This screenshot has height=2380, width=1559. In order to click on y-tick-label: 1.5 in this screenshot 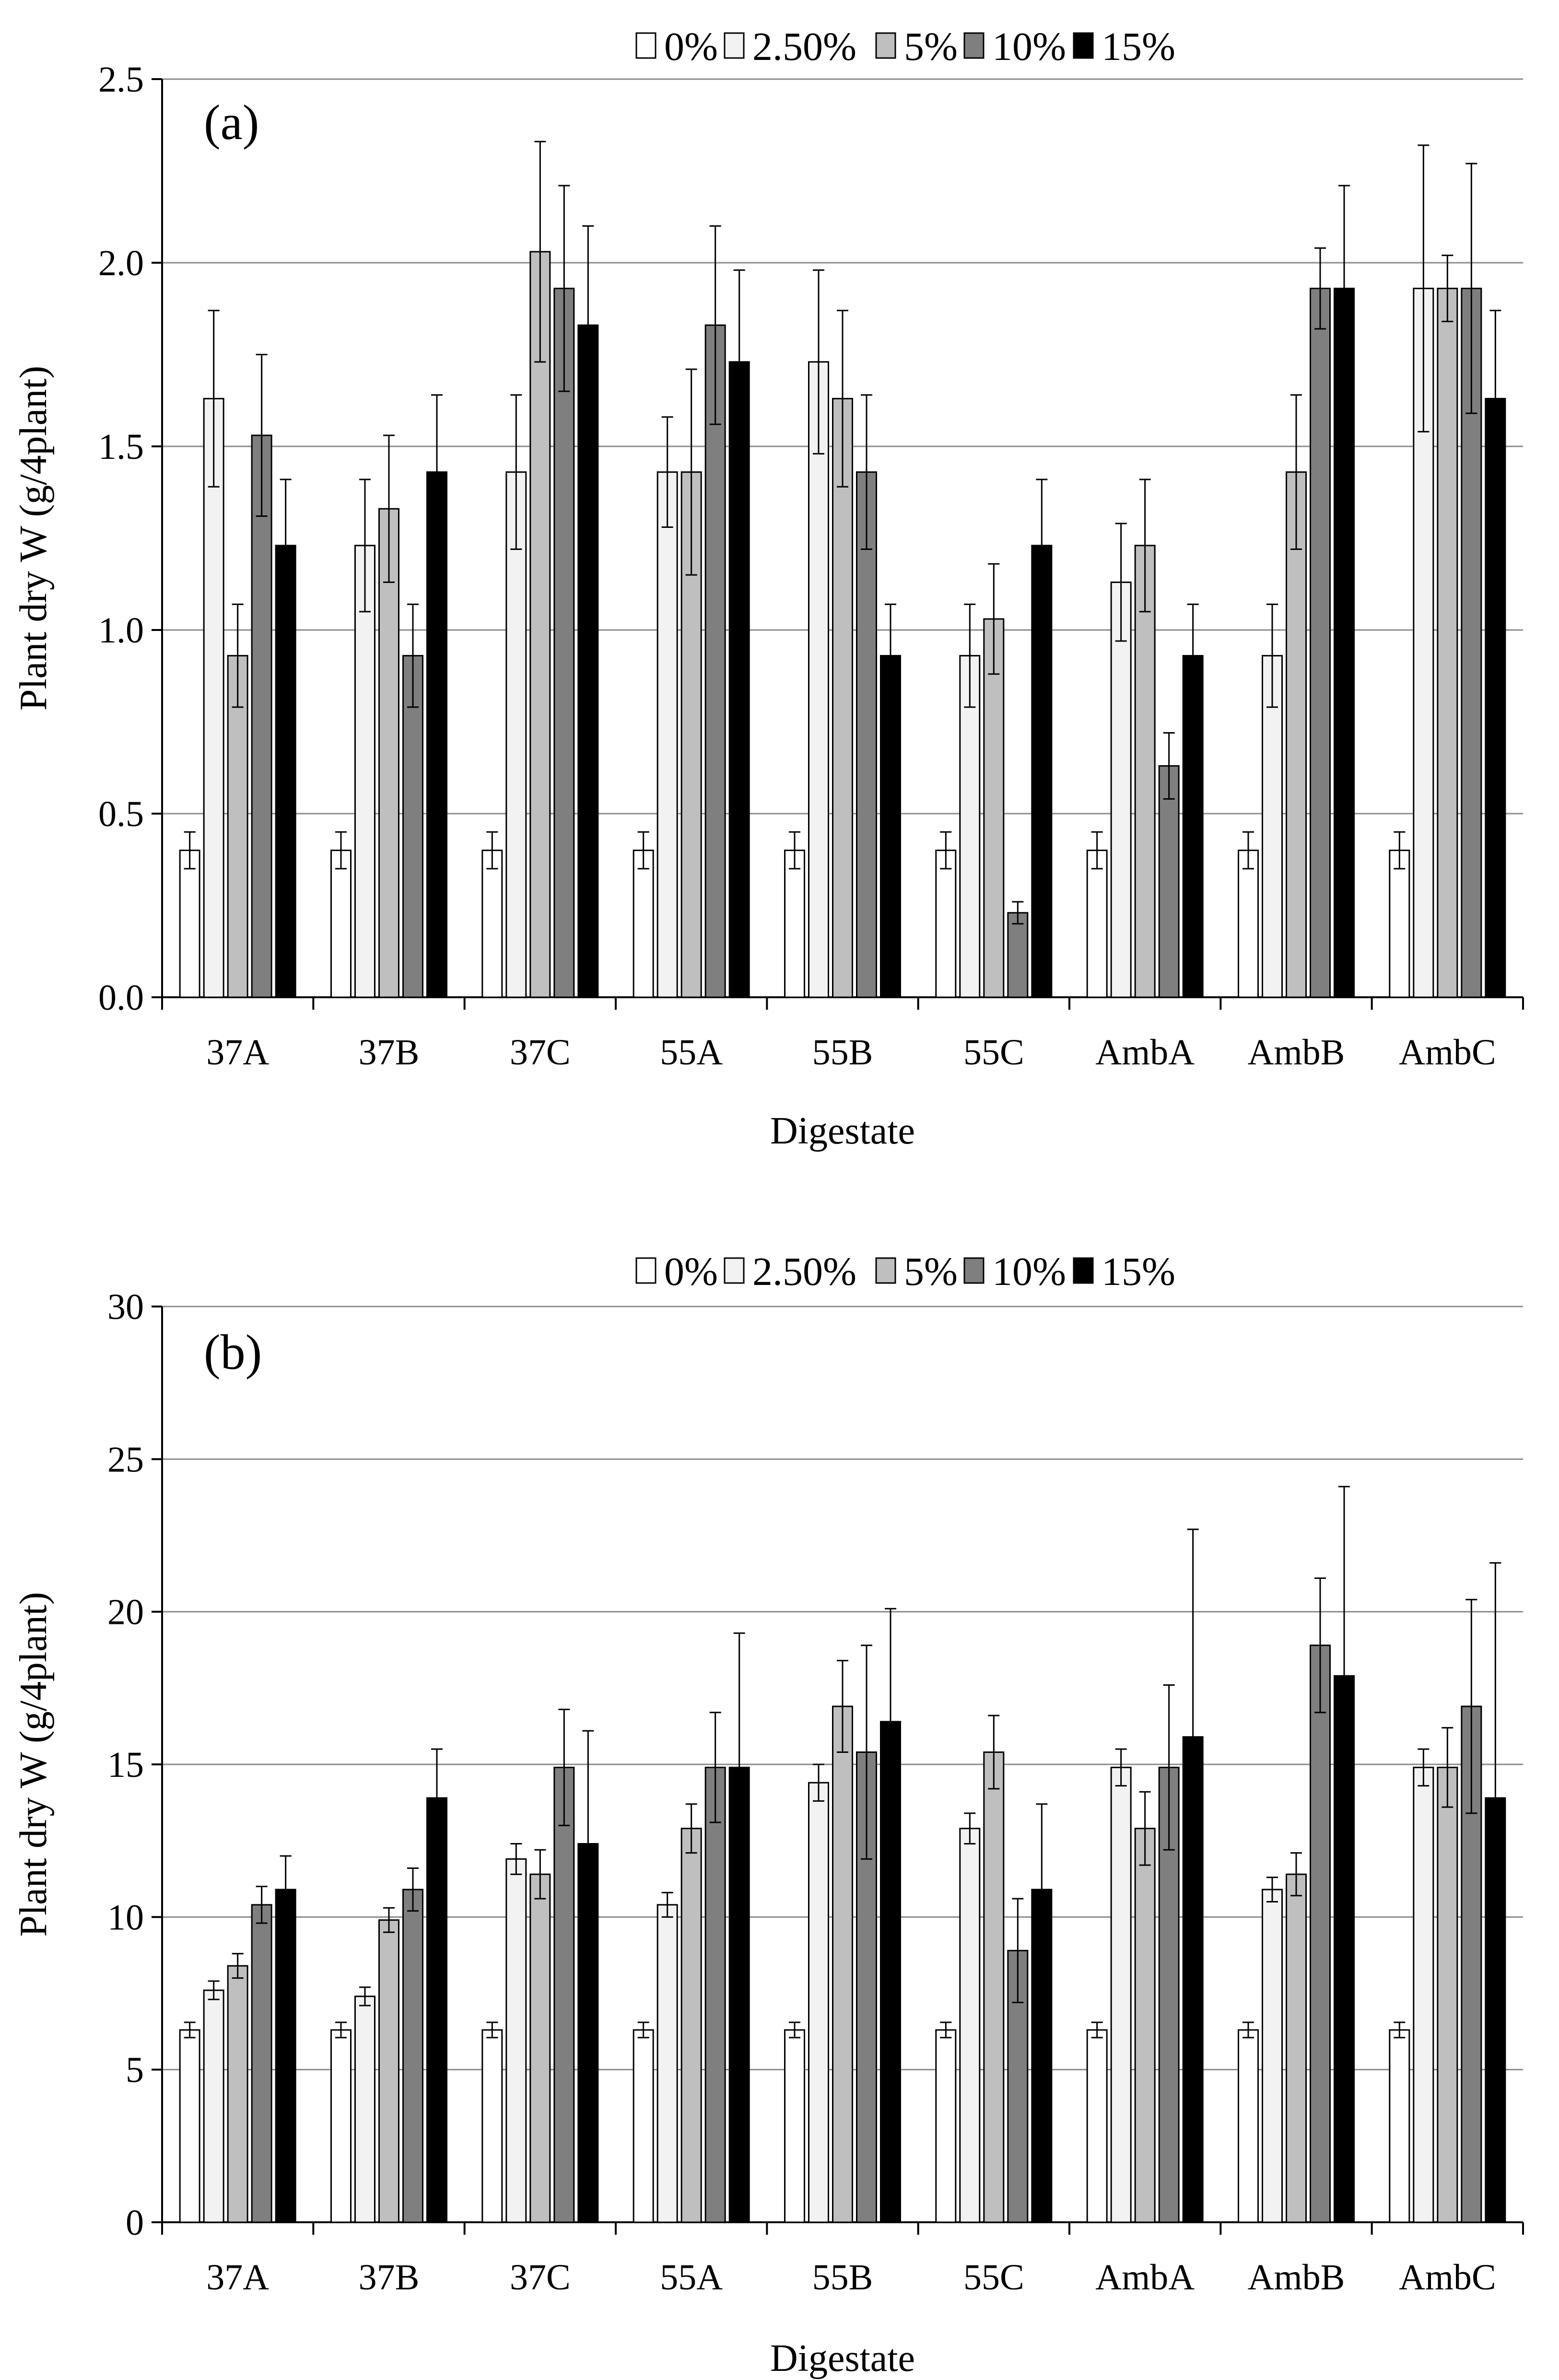, I will do `click(121, 447)`.